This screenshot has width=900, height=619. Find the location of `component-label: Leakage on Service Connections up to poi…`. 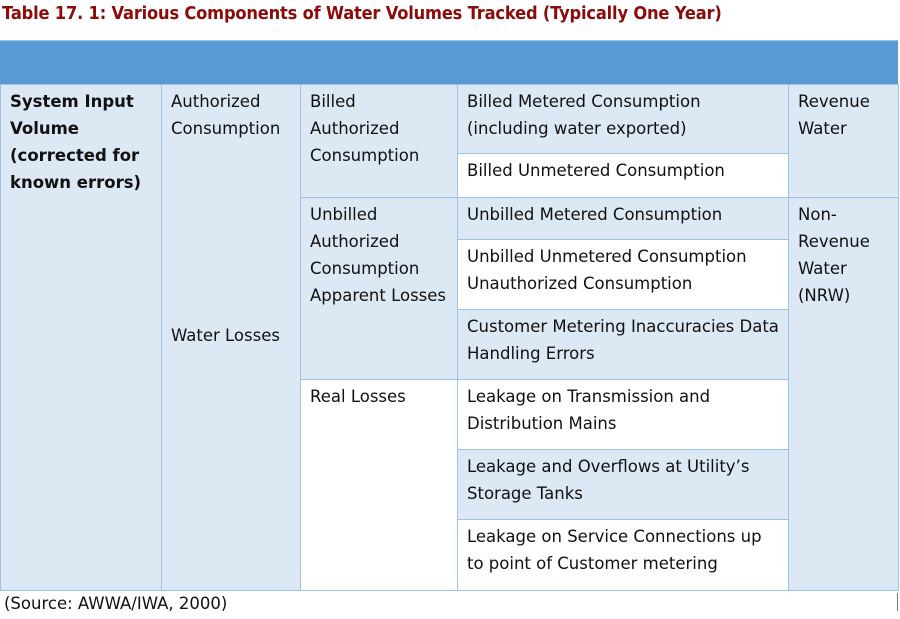

component-label: Leakage on Service Connections up to poi… is located at coordinates (614, 550).